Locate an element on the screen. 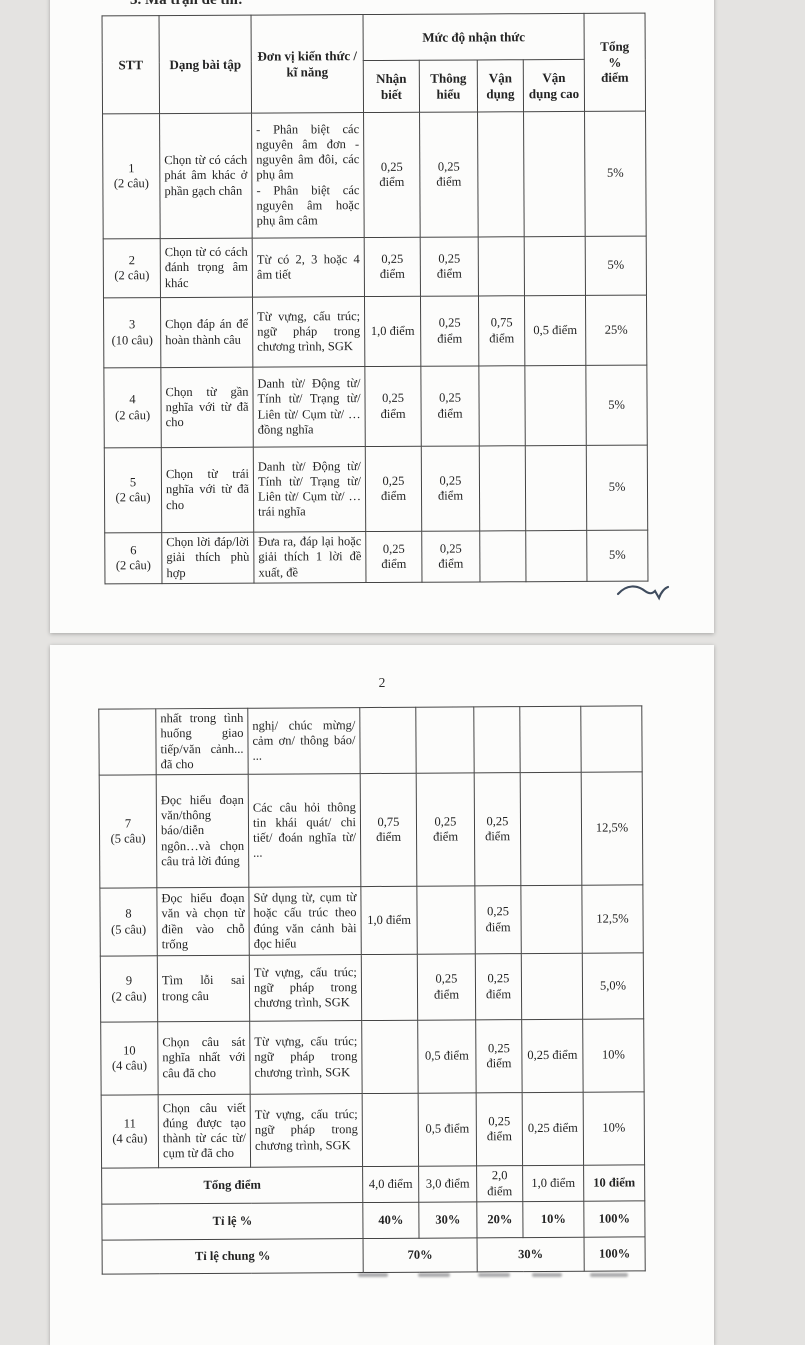 Image resolution: width=805 pixels, height=1345 pixels. cell-nhan-biet is located at coordinates (390, 1130).